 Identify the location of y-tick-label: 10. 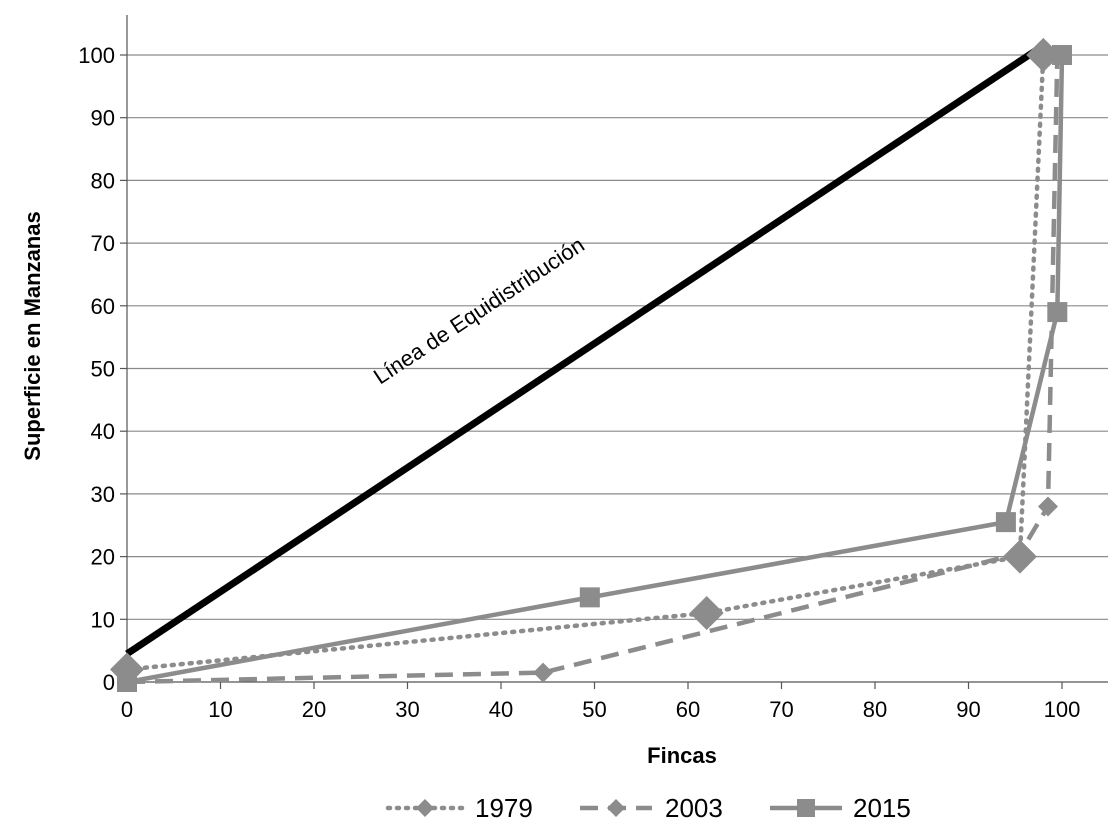
(103, 619).